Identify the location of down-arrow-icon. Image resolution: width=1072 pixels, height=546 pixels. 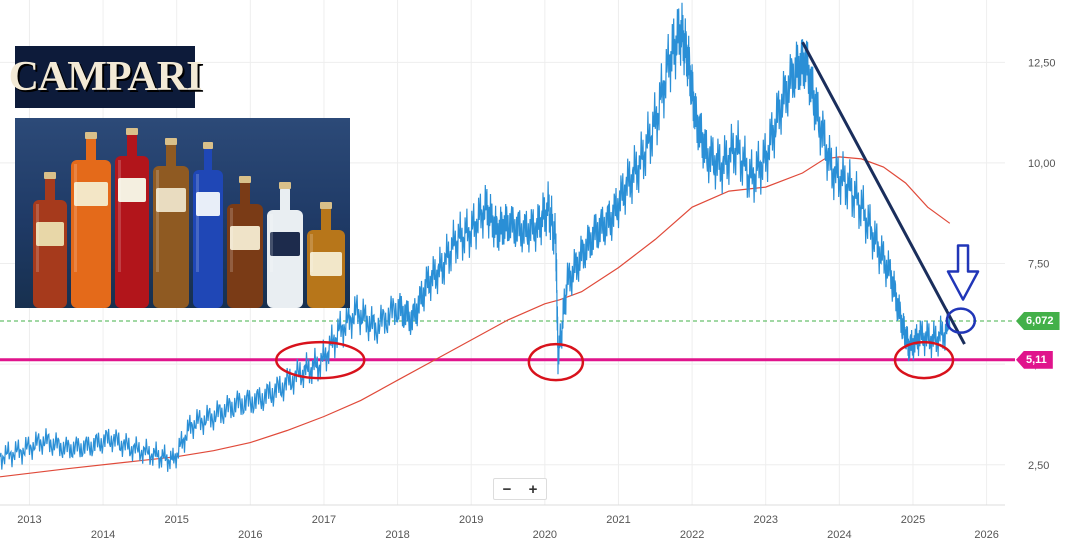
(963, 272).